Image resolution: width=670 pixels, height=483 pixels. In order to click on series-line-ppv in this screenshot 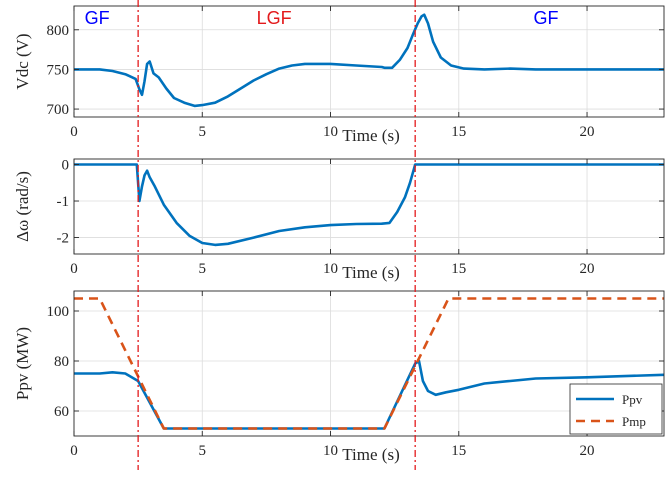, I will do `click(369, 394)`.